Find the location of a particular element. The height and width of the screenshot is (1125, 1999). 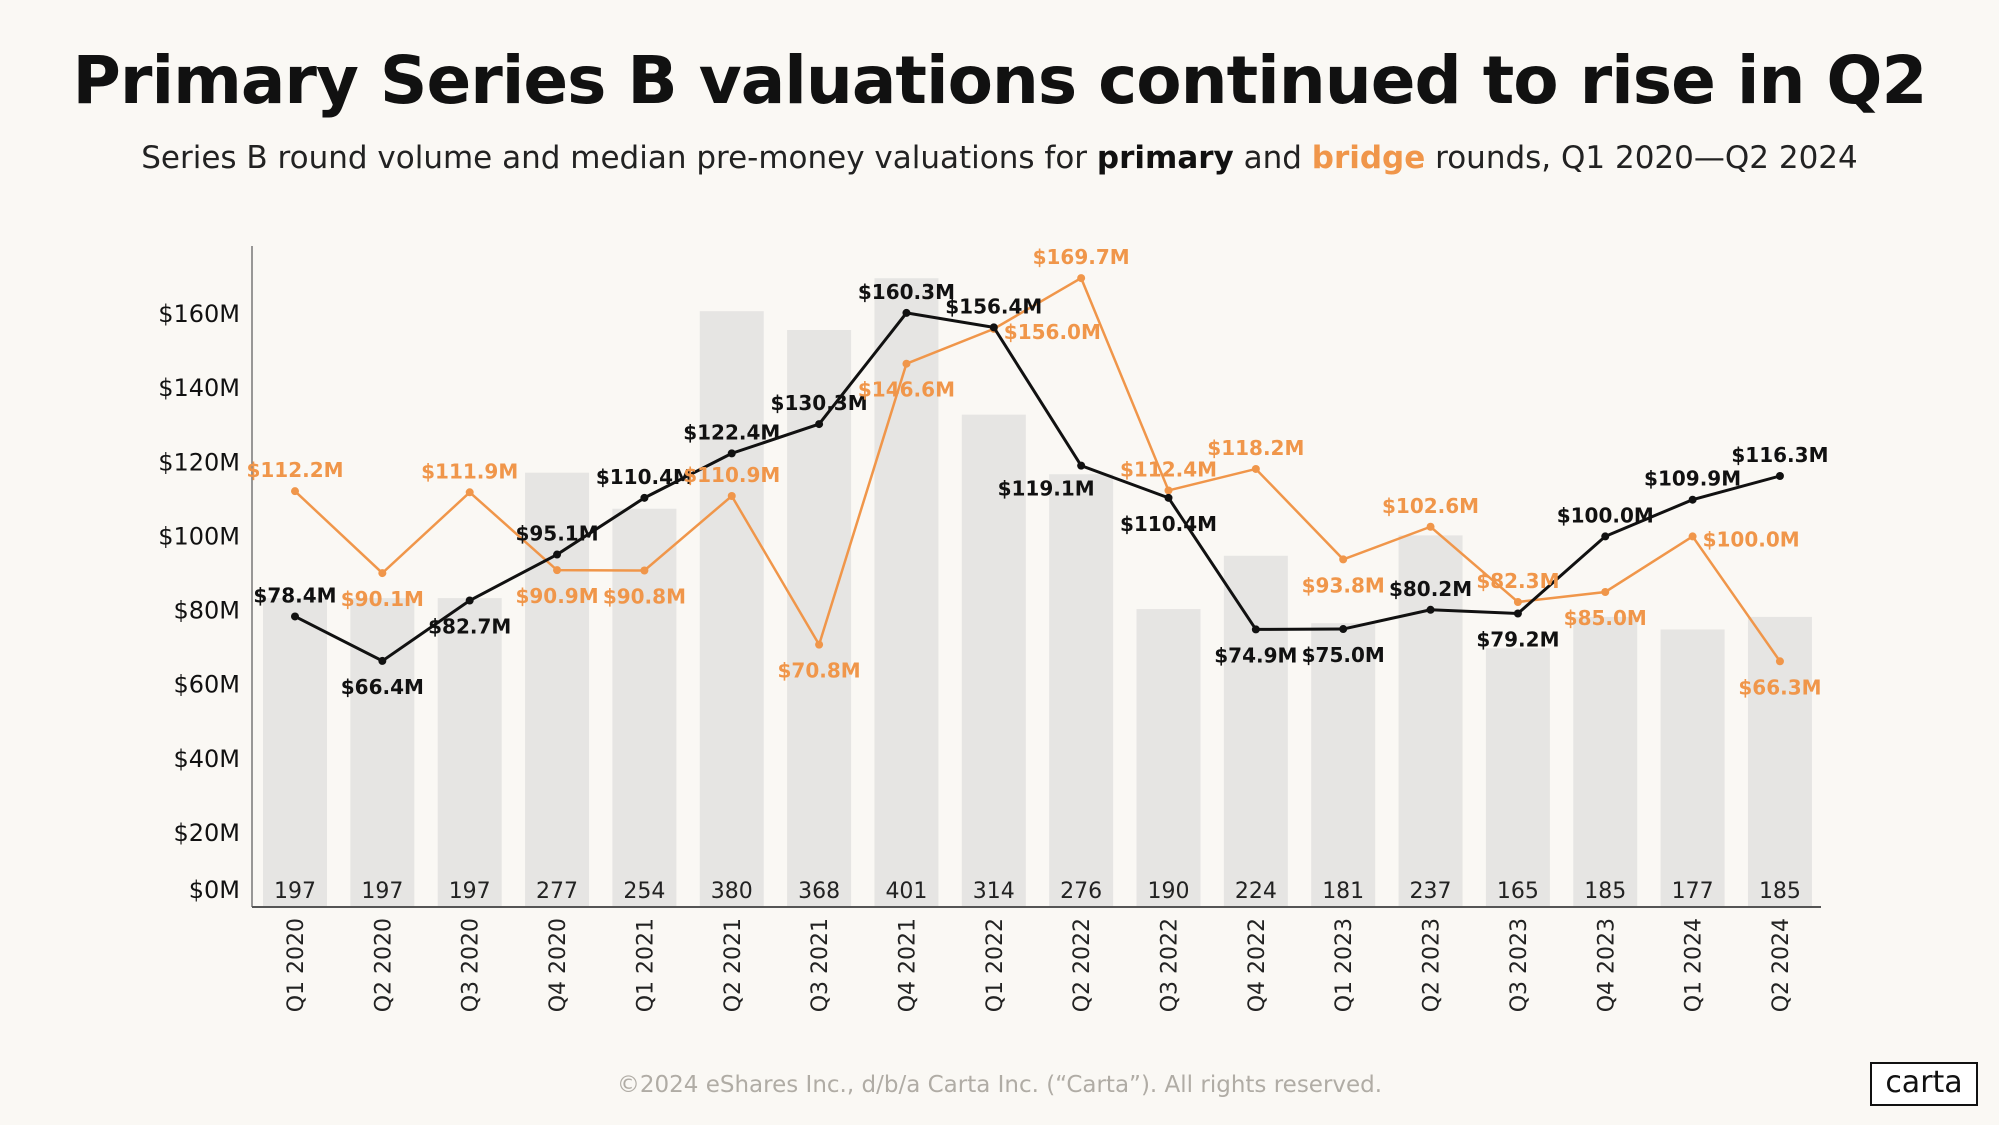

x-tick-label: Q1 2023 is located at coordinates (1344, 965).